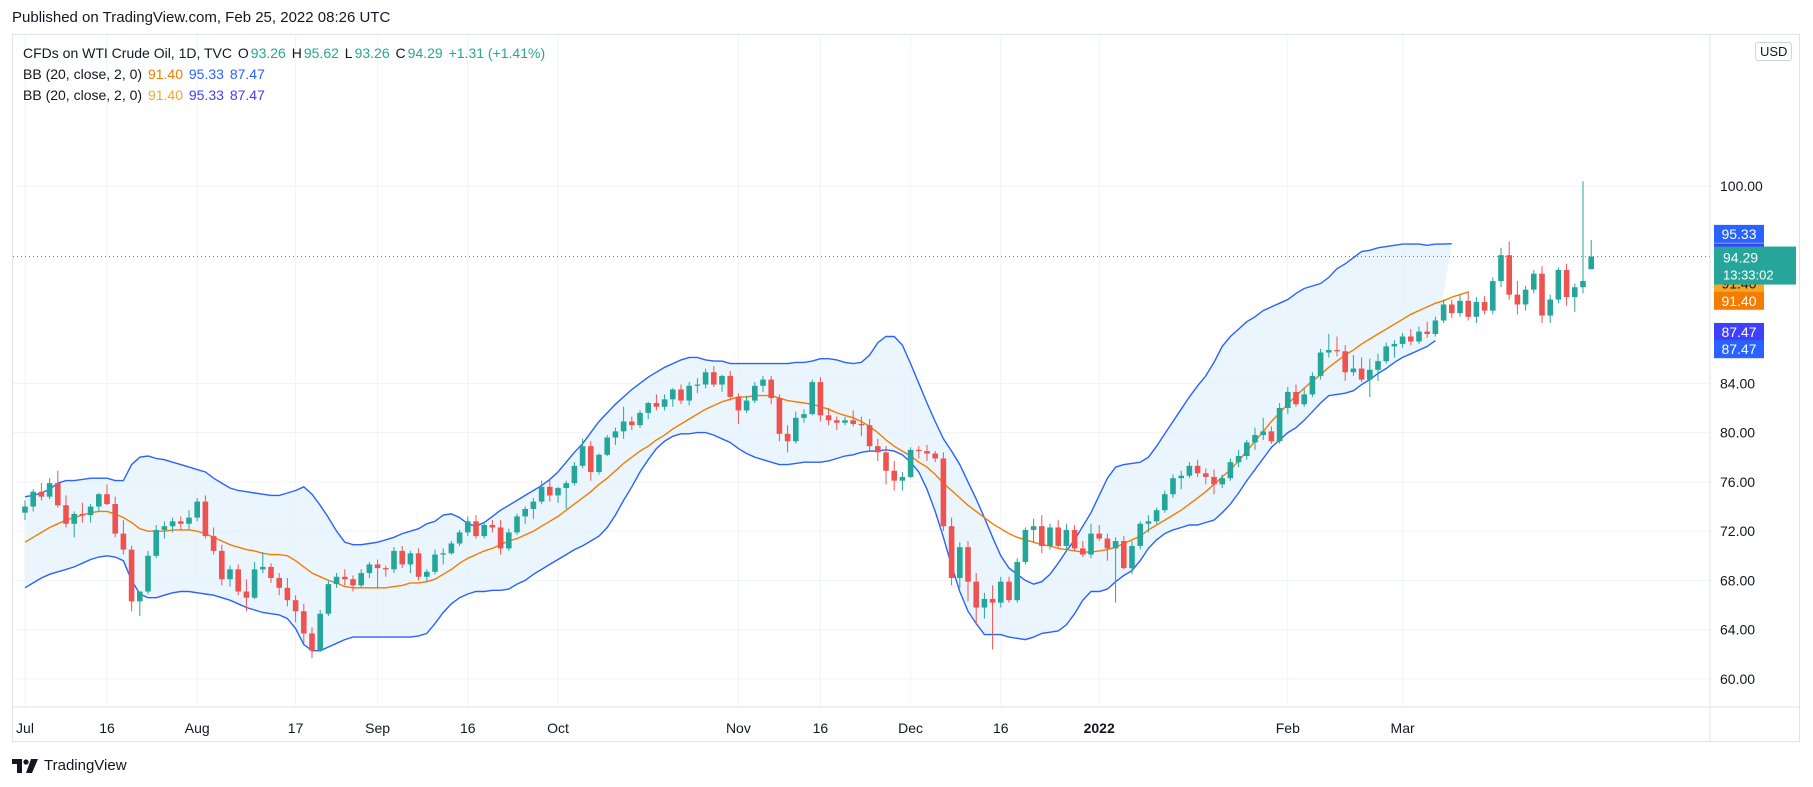  I want to click on lower-band-tag-2: 87.47, so click(1739, 331).